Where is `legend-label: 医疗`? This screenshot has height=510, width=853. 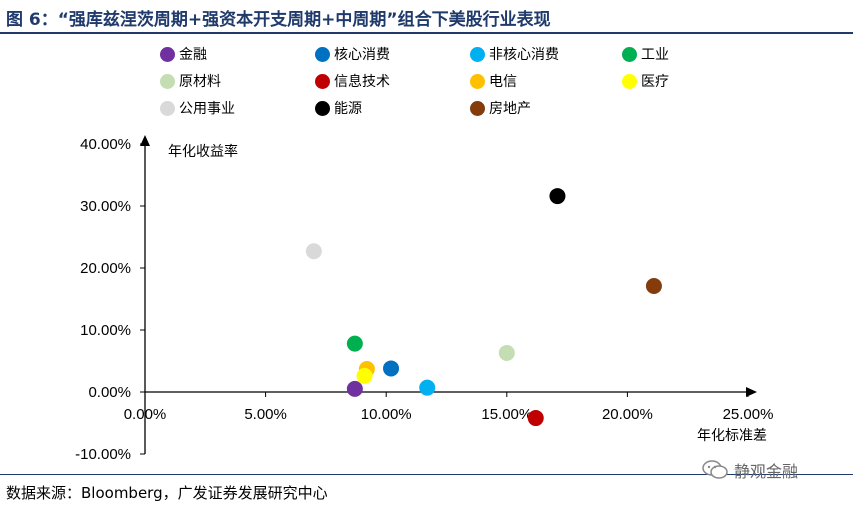 legend-label: 医疗 is located at coordinates (655, 82).